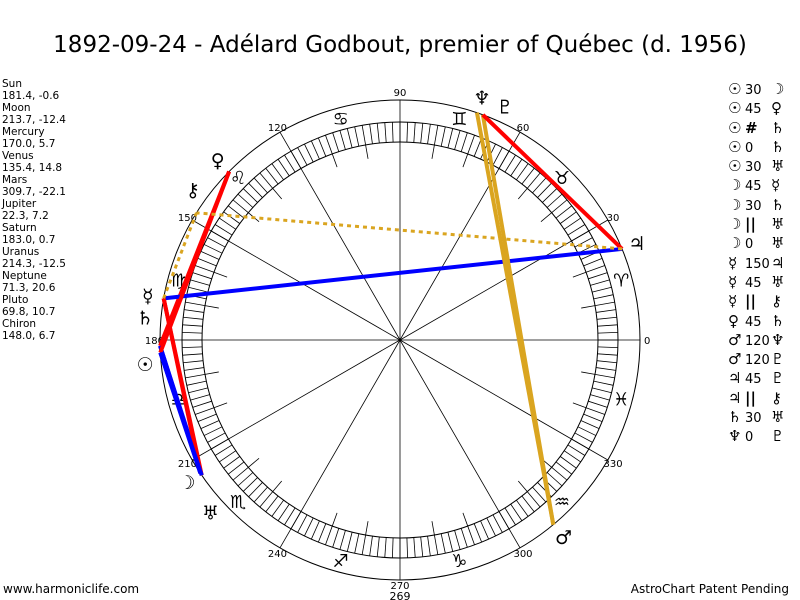 The image size is (800, 600). I want to click on aspect-planet2-icon: ♆, so click(778, 339).